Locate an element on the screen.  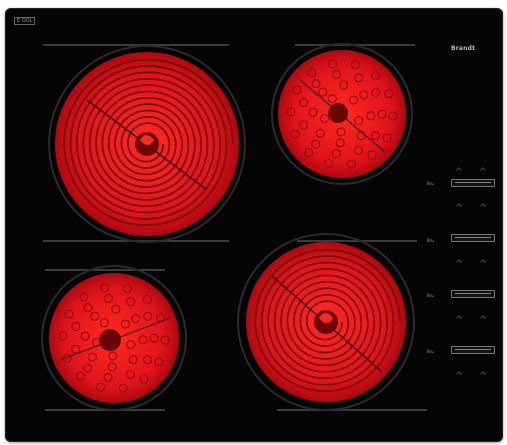
zone-front-right is located at coordinates (326, 322).